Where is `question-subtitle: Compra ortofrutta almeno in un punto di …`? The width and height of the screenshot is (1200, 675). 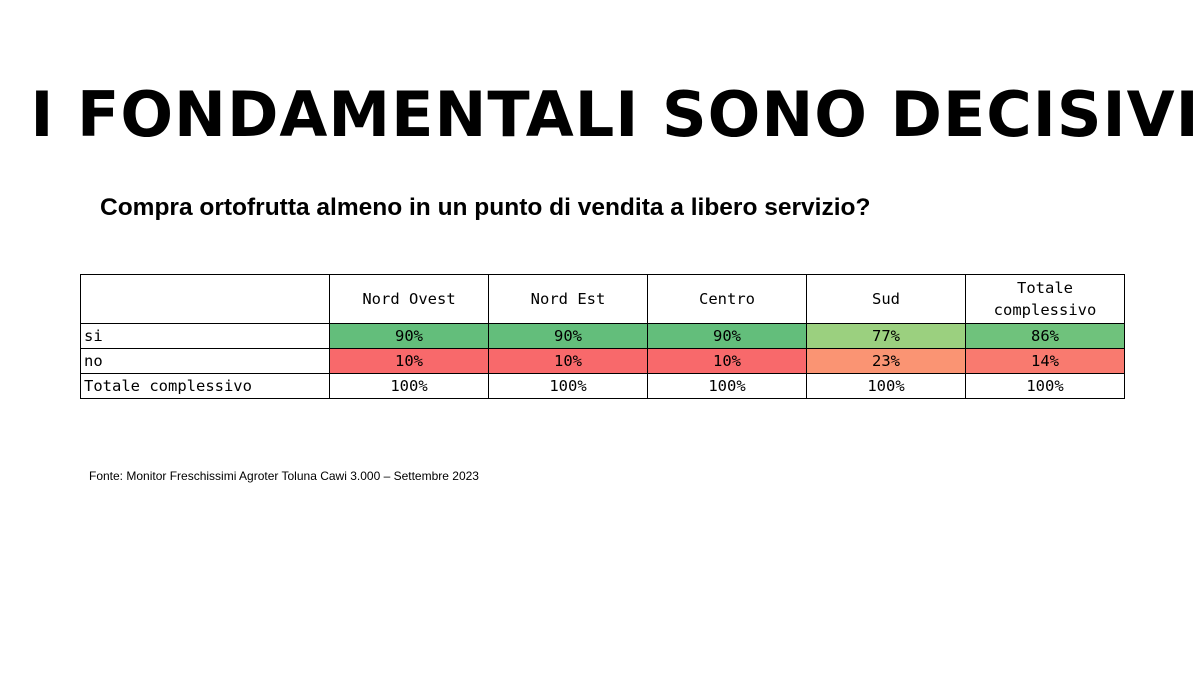 question-subtitle: Compra ortofrutta almeno in un punto di … is located at coordinates (485, 207).